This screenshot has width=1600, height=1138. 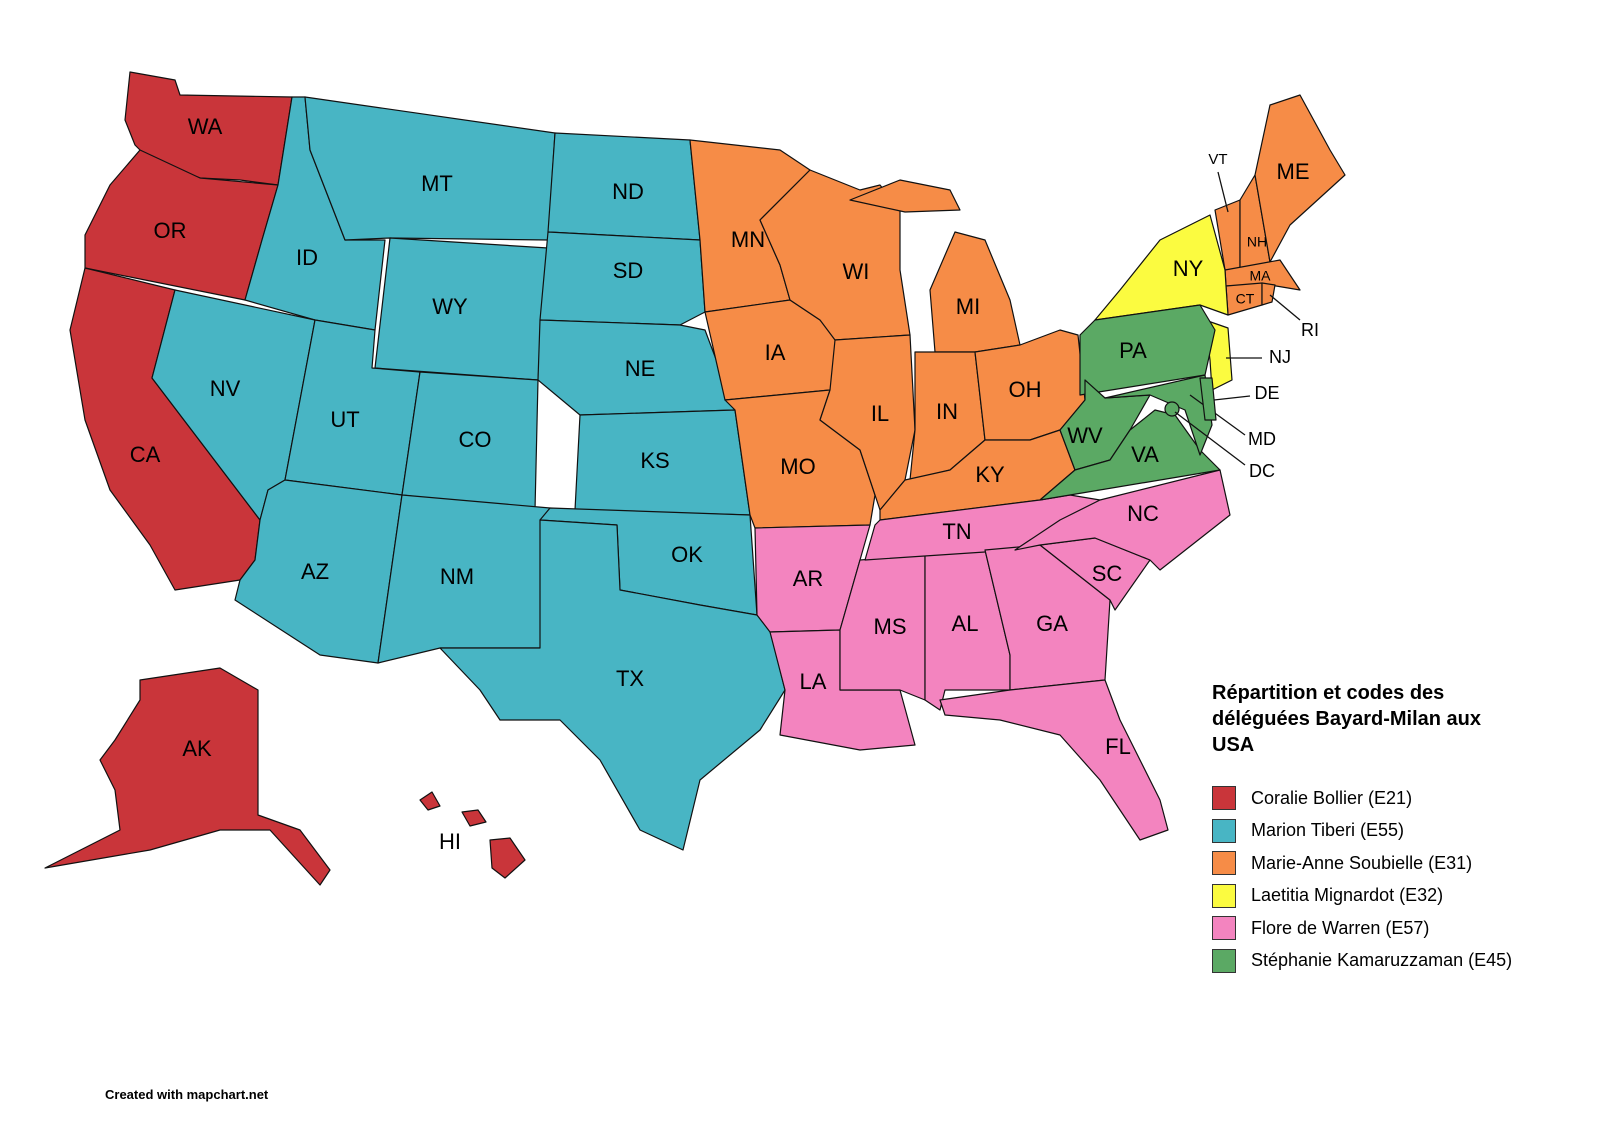 What do you see at coordinates (457, 576) in the screenshot?
I see `state-label: NM` at bounding box center [457, 576].